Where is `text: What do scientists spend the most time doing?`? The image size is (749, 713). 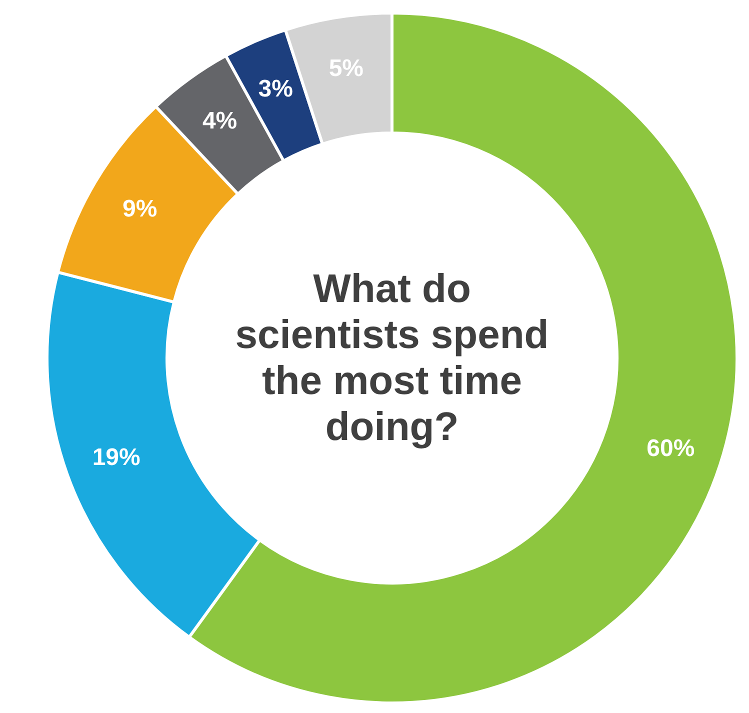
text: What do scientists spend the most time doing? is located at coordinates (392, 358).